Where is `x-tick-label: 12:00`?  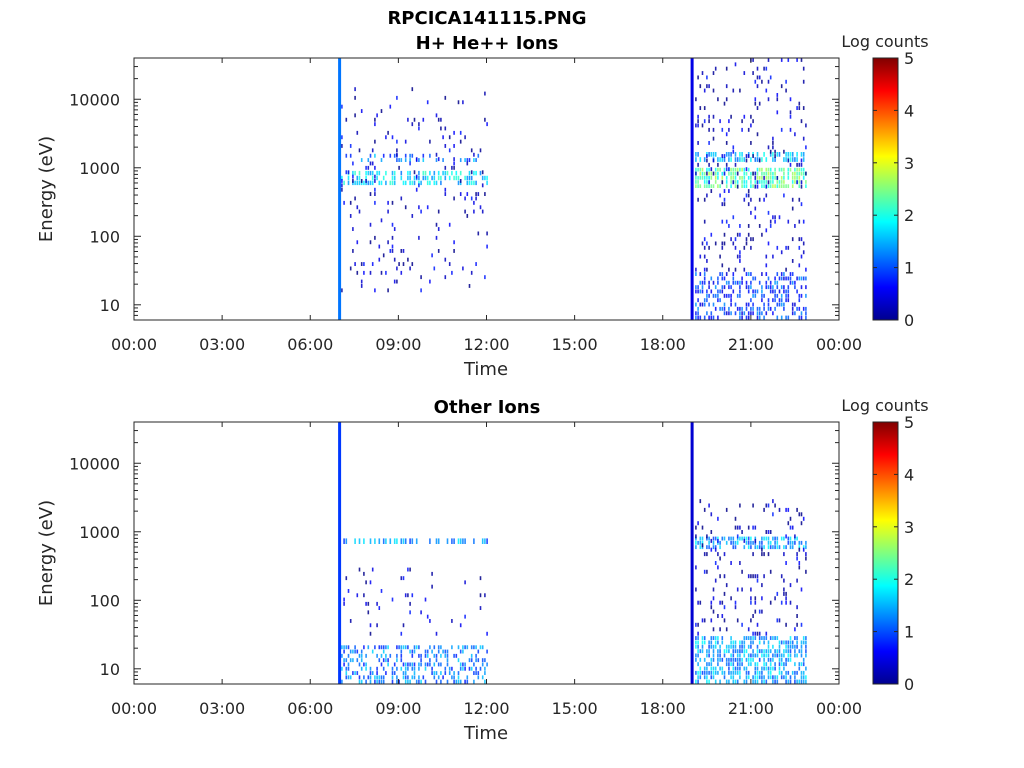
x-tick-label: 12:00 is located at coordinates (486, 708).